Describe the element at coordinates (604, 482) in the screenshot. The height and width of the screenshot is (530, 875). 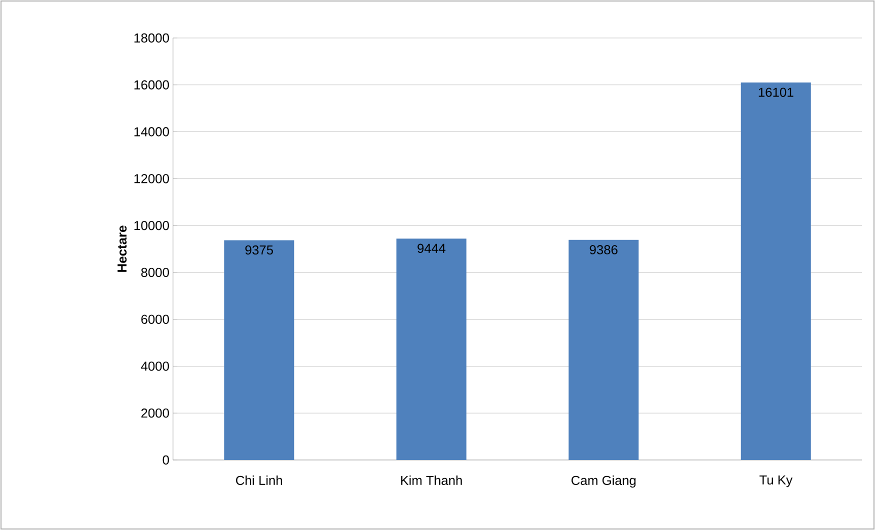
I see `x-tick-label: Cam Giang` at that location.